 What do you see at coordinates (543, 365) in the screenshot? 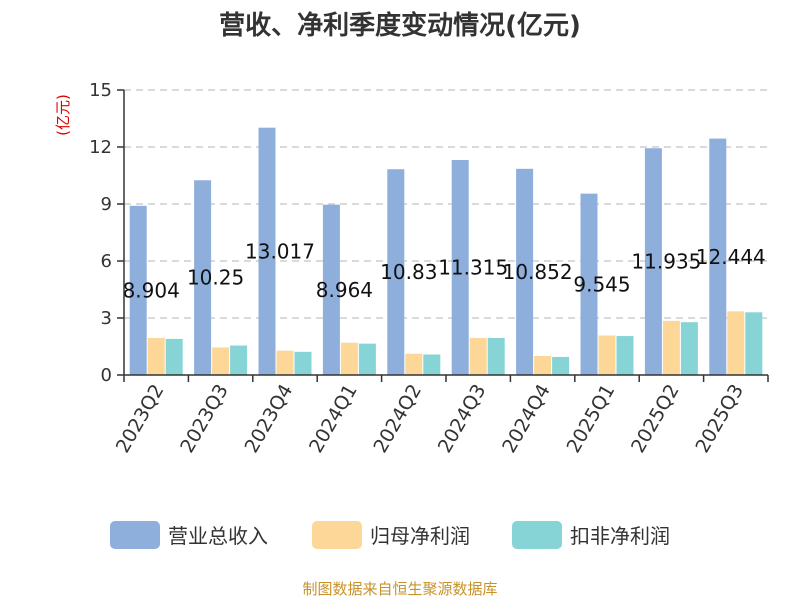
I see `bar-归母净利润-2024Q4` at bounding box center [543, 365].